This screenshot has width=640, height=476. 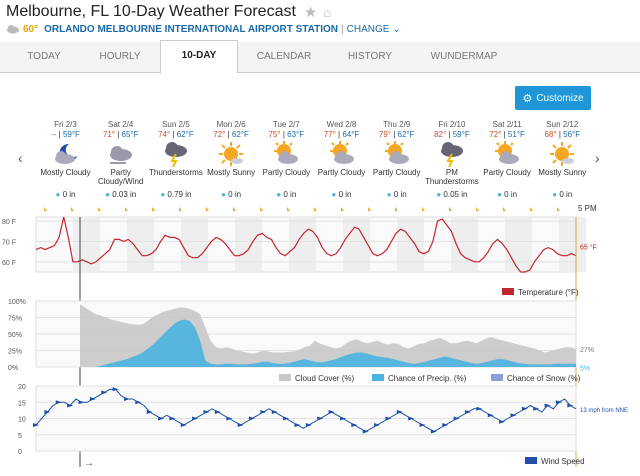 I want to click on day-column: Sun 2/5 74° | 62°F Thunderstorms ● 0.79 in, so click(x=175, y=167).